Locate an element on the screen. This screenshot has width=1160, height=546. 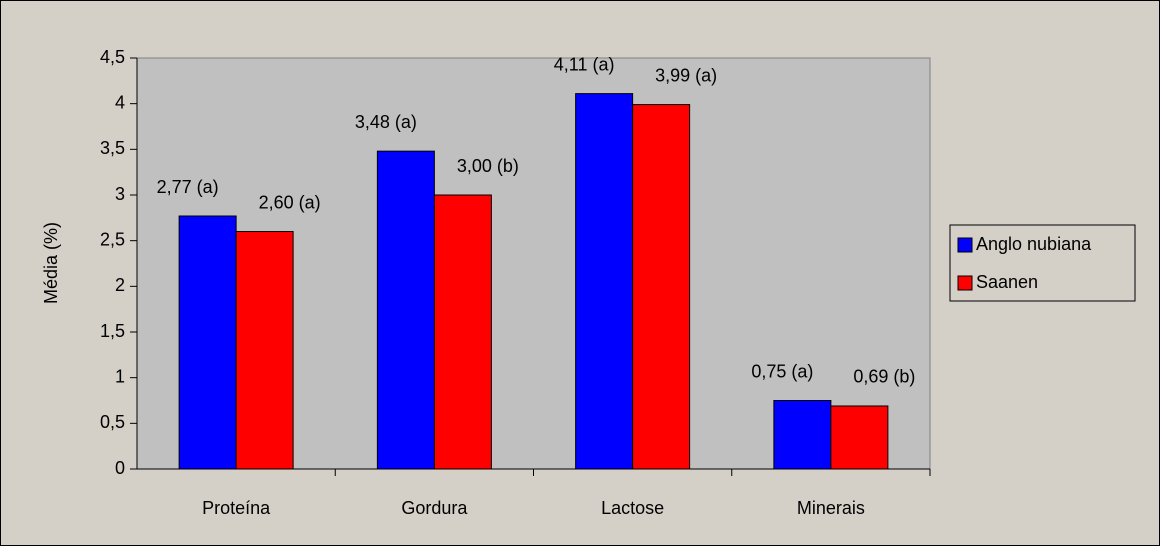
x-tick-label: Minerais is located at coordinates (831, 508).